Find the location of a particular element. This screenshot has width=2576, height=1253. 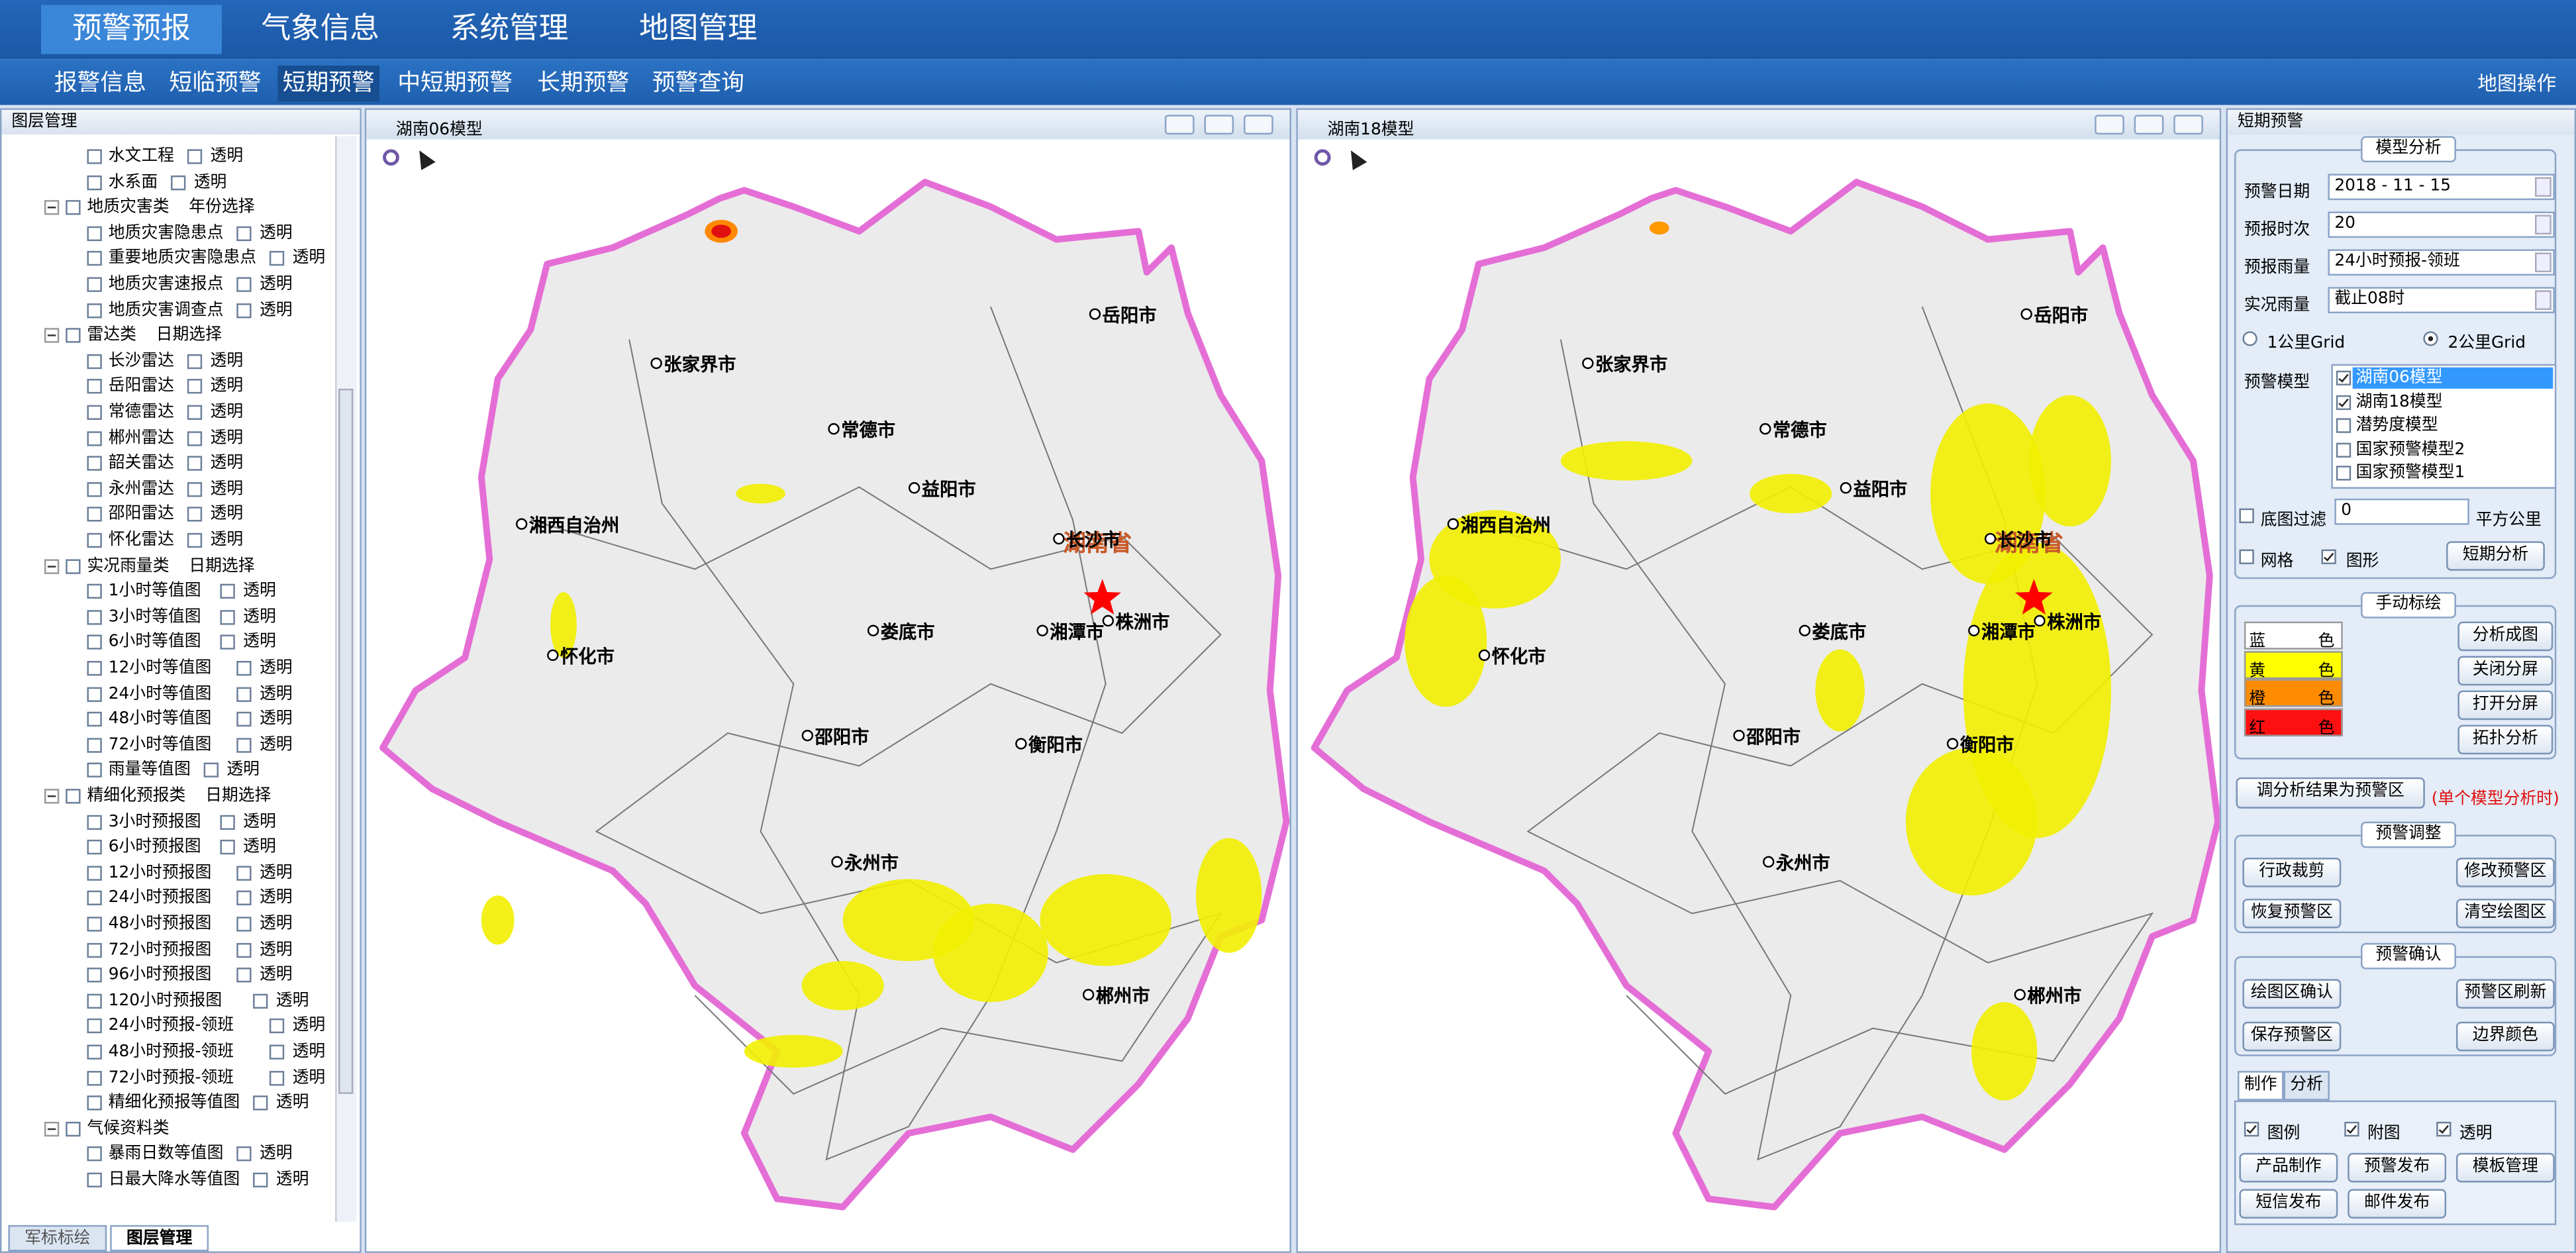

button: 行政裁剪 is located at coordinates (2292, 872).